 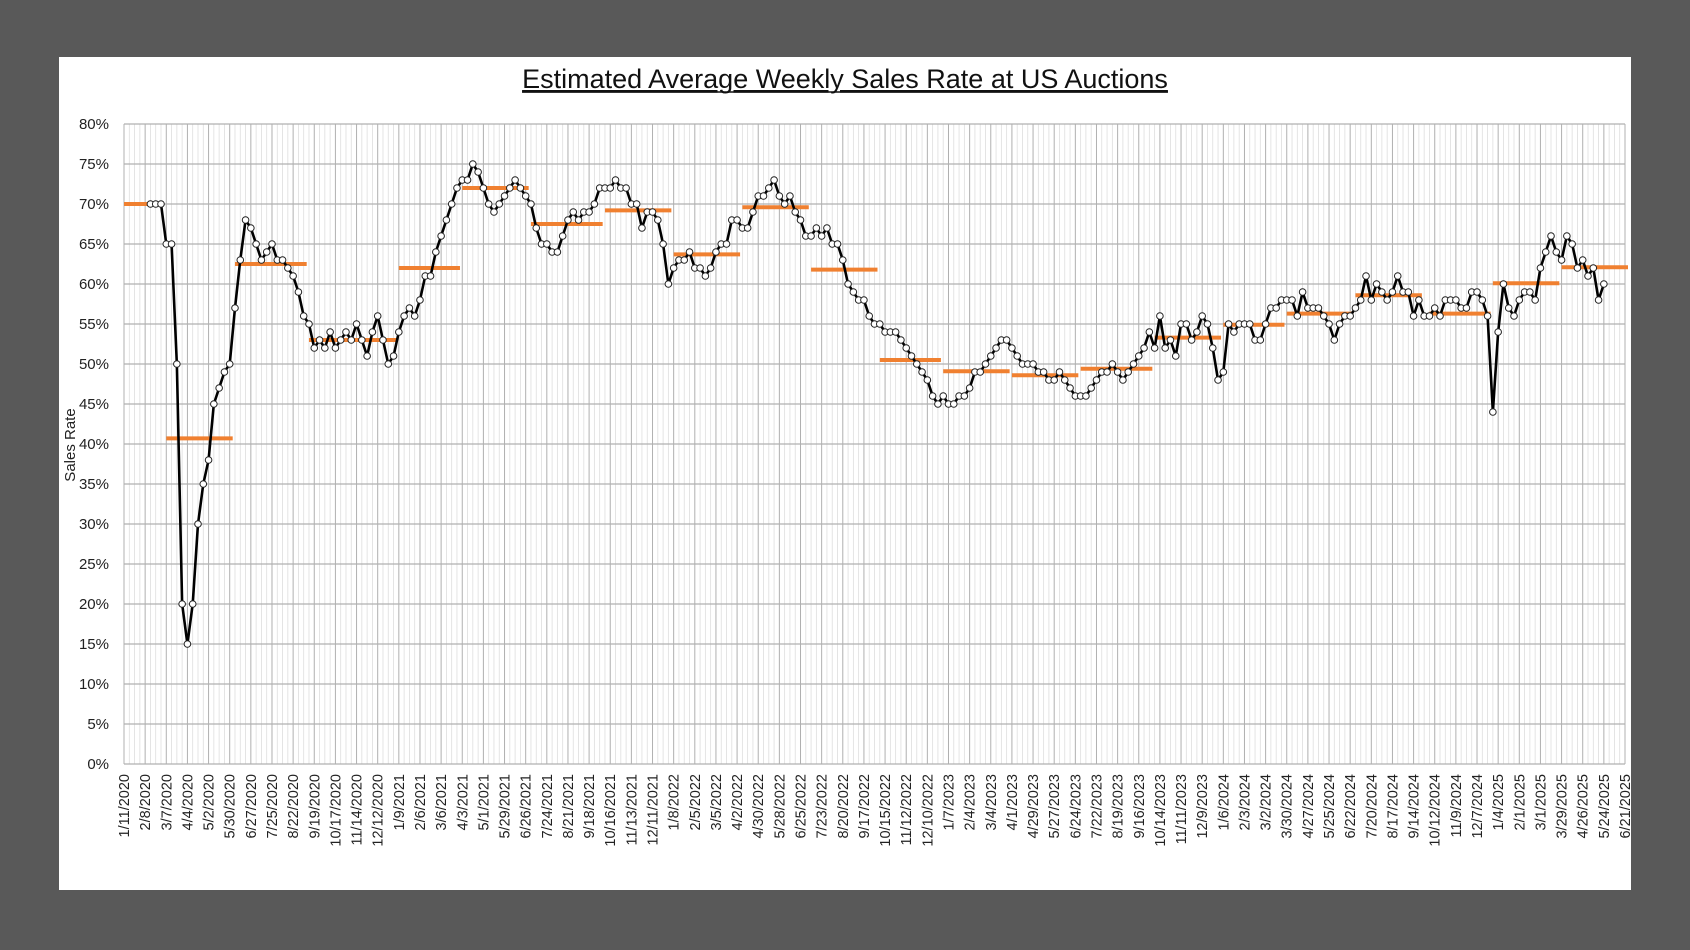 I want to click on y-tick-label: 10%, so click(x=94, y=684).